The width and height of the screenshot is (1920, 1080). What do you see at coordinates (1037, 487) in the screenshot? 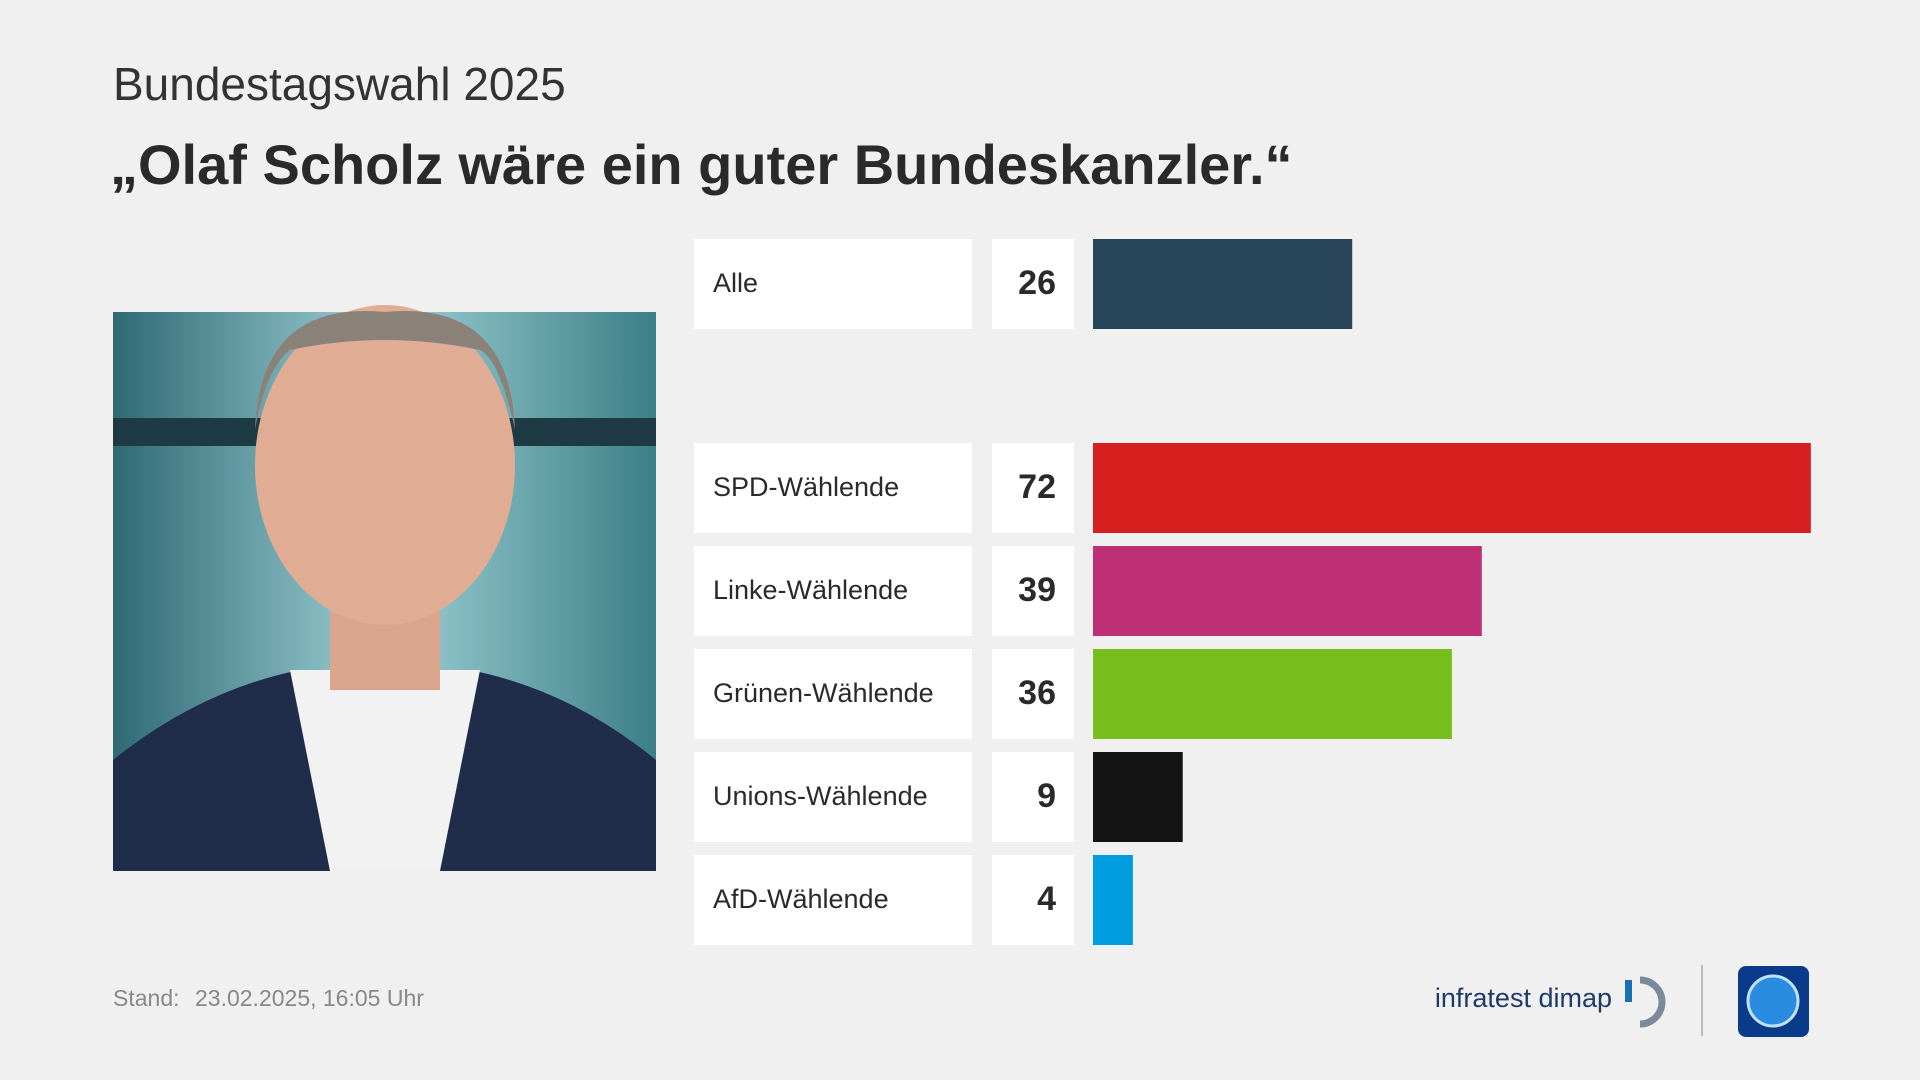
I see `value-label: 72` at bounding box center [1037, 487].